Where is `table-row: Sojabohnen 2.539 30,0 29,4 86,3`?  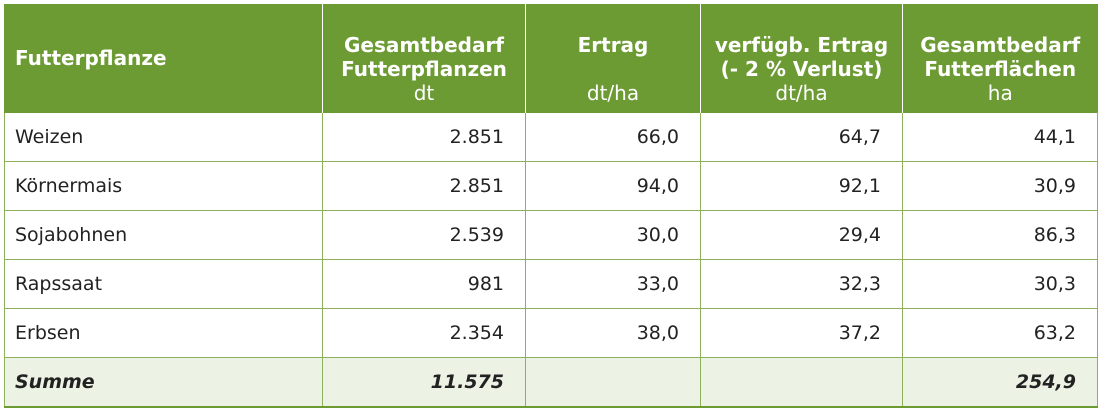 table-row: Sojabohnen 2.539 30,0 29,4 86,3 is located at coordinates (551, 235).